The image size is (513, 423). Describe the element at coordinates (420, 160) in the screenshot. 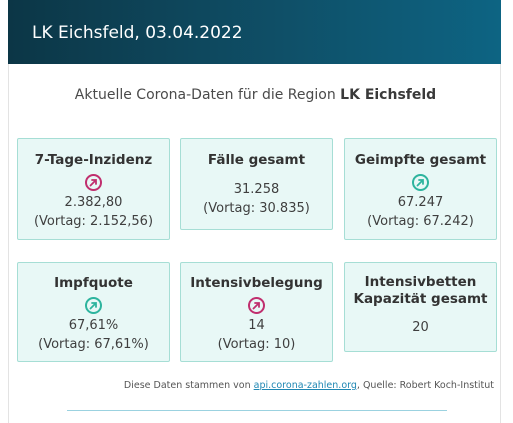

I see `card-title: Geimpfte gesamt` at that location.